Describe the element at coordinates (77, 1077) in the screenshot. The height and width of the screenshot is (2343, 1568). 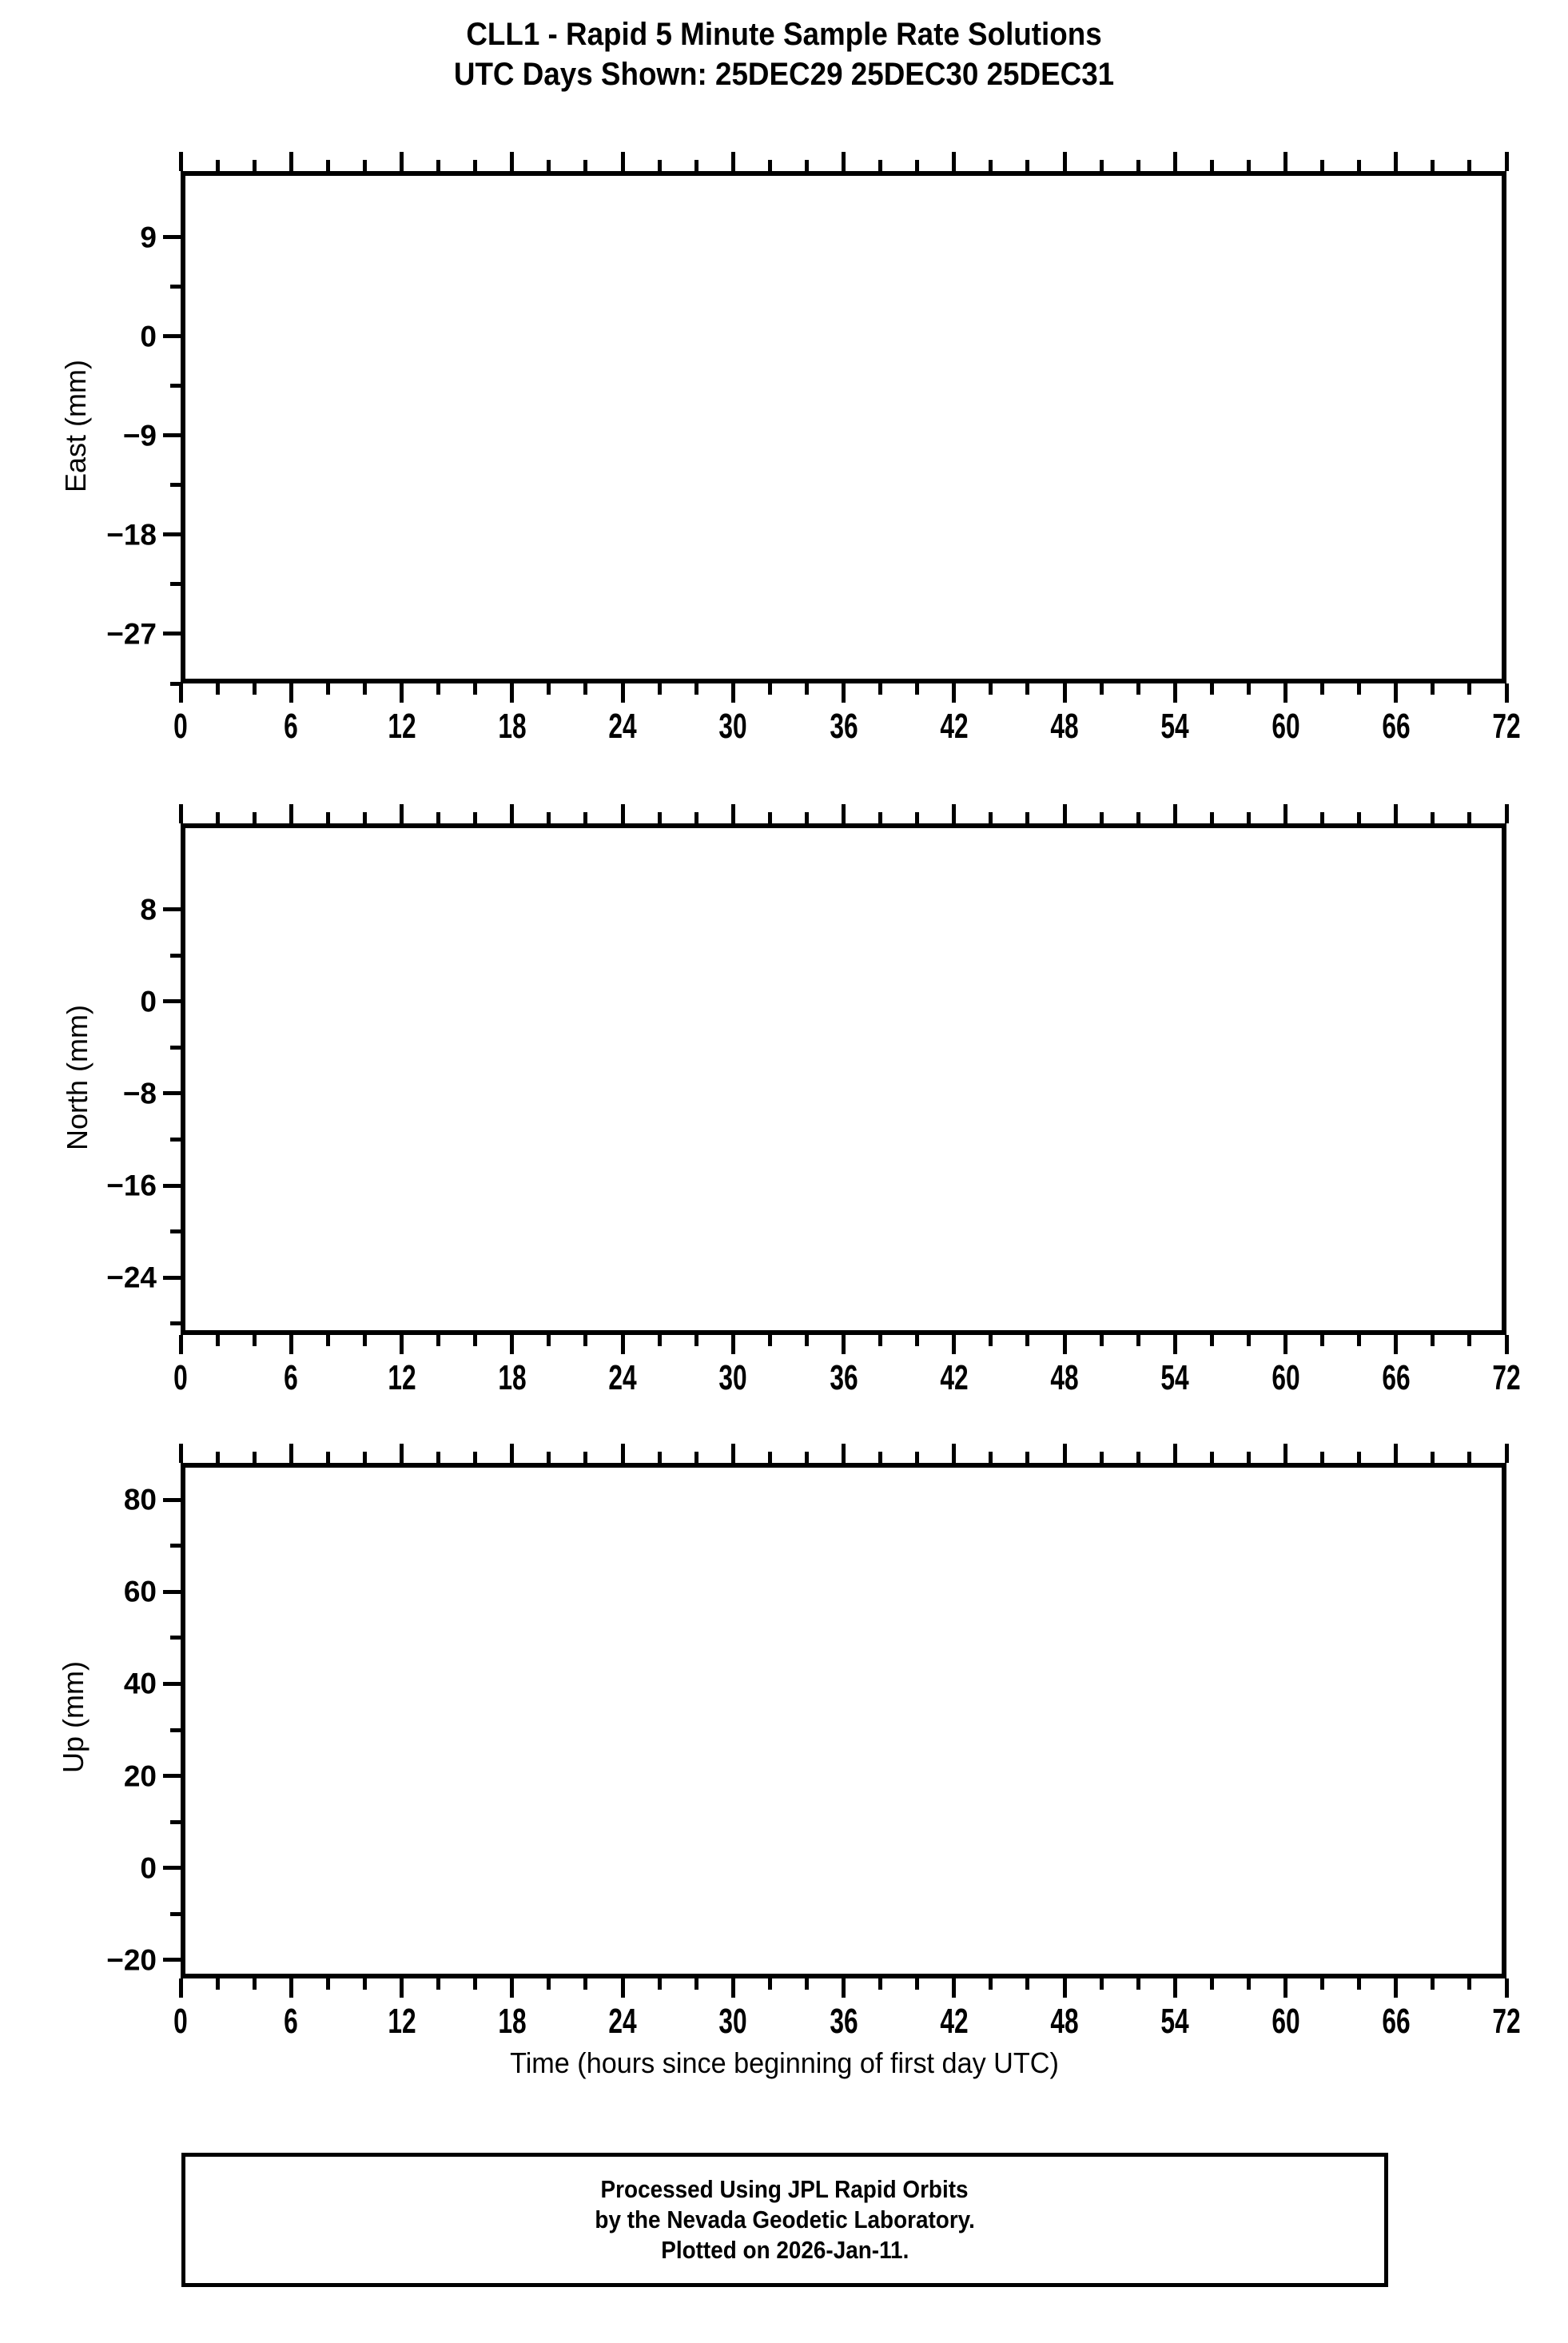
I see `axis-title-north: North (mm)` at that location.